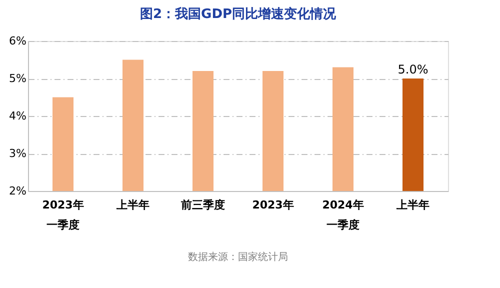  What do you see at coordinates (202, 205) in the screenshot?
I see `x-tick-label: 前三季度` at bounding box center [202, 205].